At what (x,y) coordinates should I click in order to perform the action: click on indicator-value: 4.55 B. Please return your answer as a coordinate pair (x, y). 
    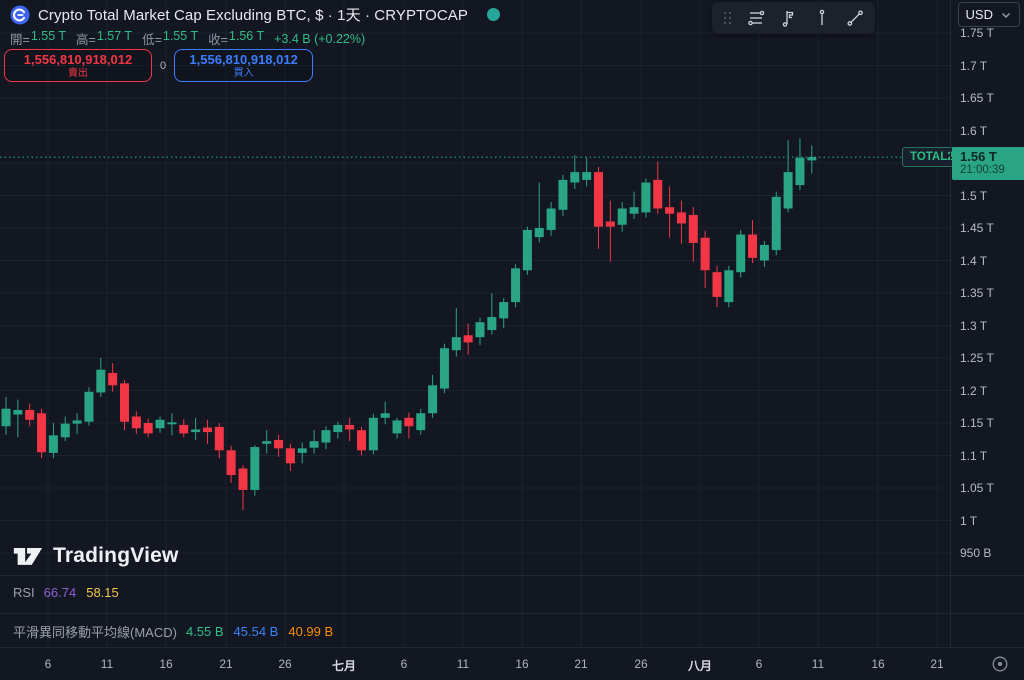
    Looking at the image, I should click on (204, 631).